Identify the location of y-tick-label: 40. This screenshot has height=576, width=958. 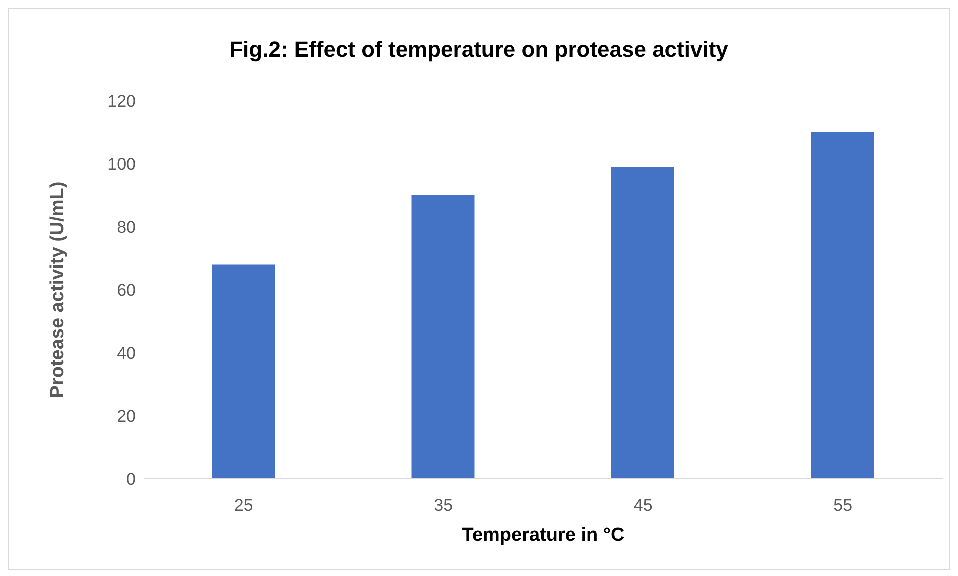
(126, 354).